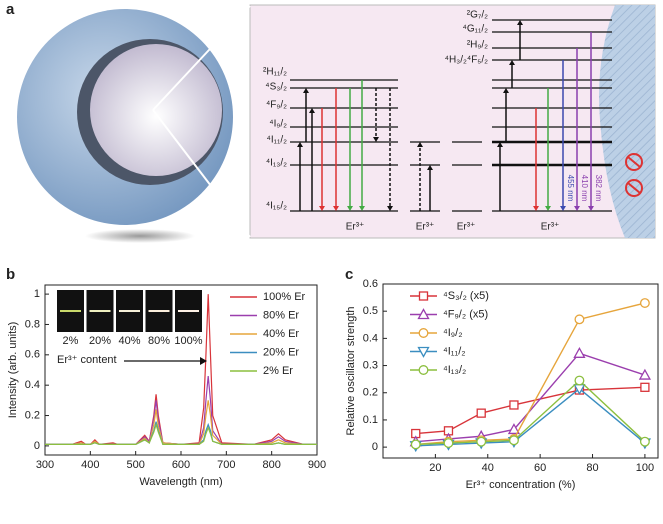 The image size is (663, 524). What do you see at coordinates (278, 371) in the screenshot?
I see `legend-label: 2% Er` at bounding box center [278, 371].